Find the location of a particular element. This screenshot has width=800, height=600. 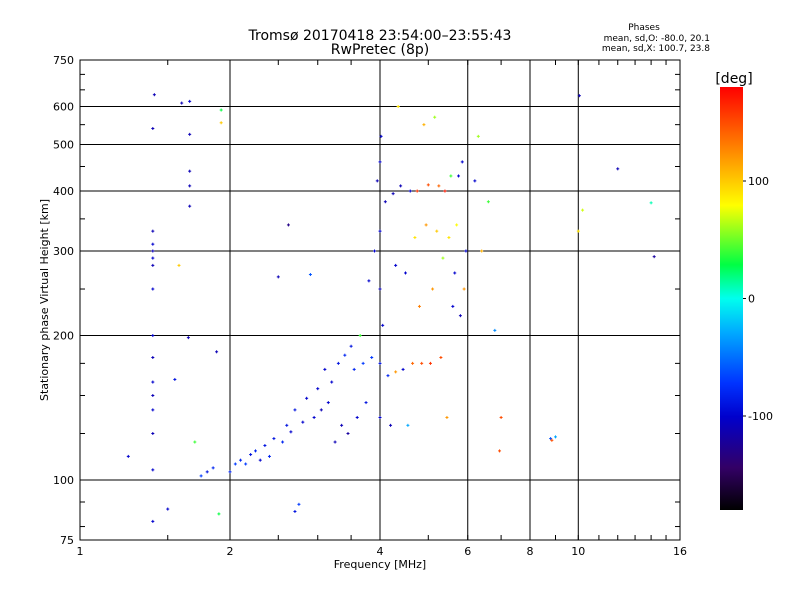

colorbar-tick-label: -100 is located at coordinates (760, 416).